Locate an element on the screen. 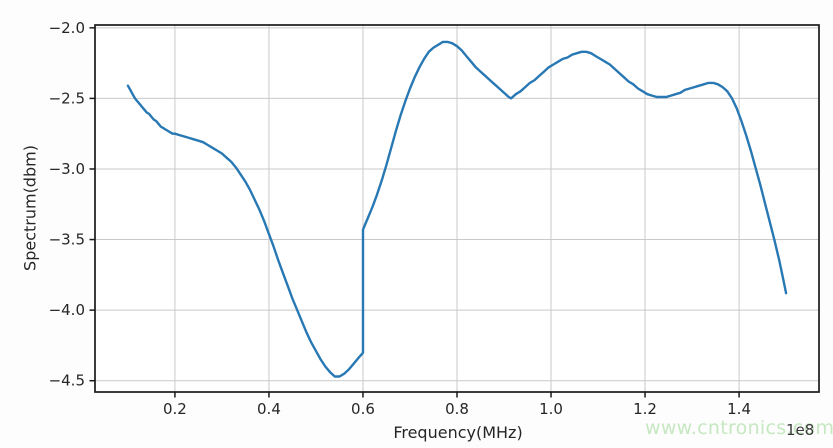  x-tick-label: 0.8 is located at coordinates (457, 409).